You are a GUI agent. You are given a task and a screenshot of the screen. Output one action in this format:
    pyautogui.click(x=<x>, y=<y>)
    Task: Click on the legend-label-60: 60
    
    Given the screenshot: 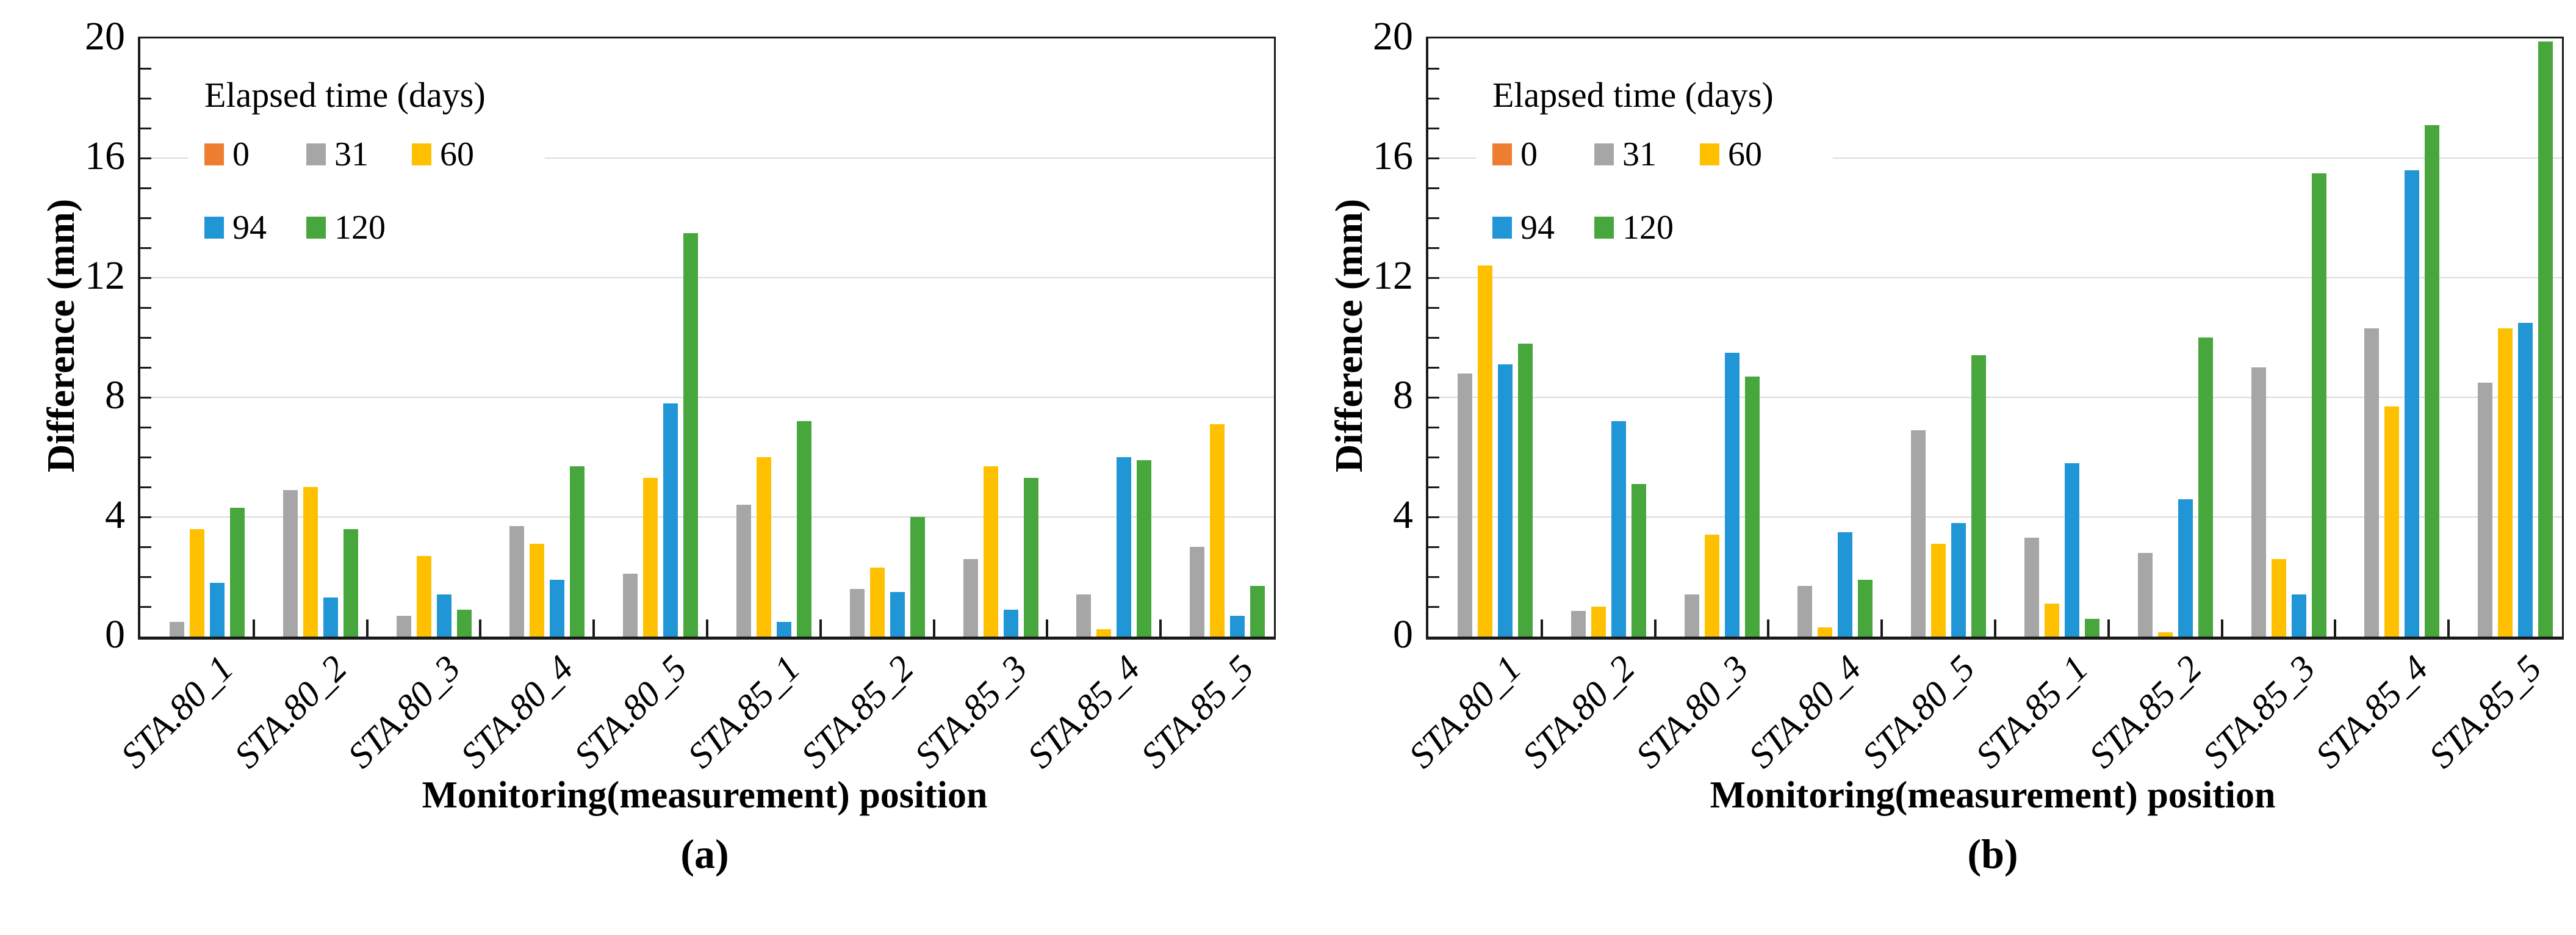 What is the action you would take?
    pyautogui.click(x=1745, y=154)
    